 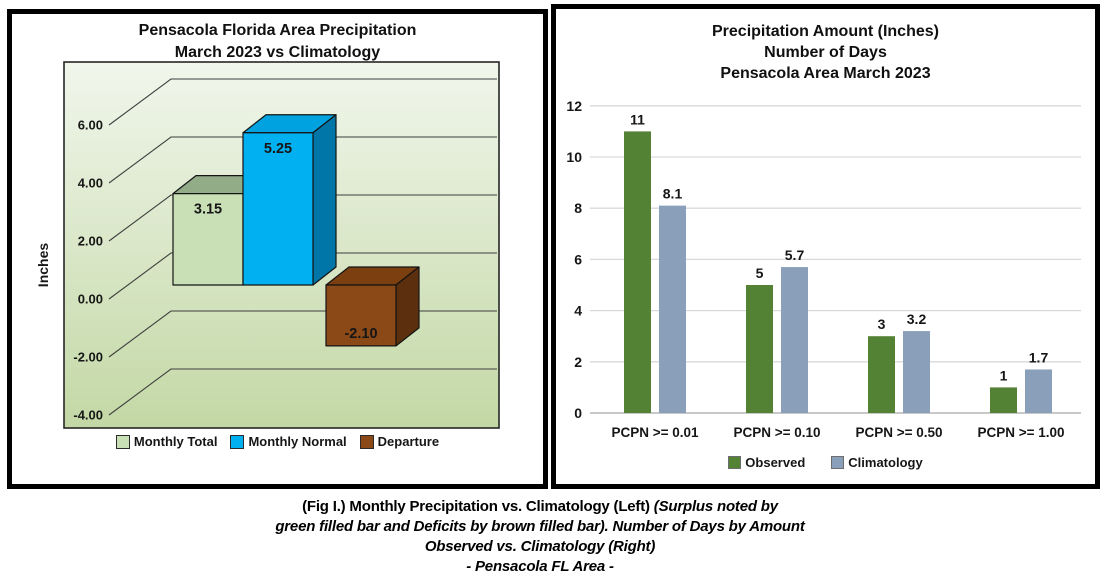 I want to click on bar-value-label: 3.15, so click(x=208, y=210).